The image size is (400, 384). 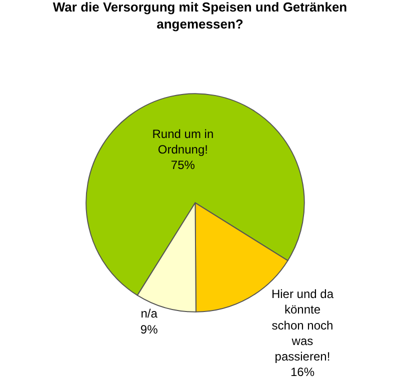 I want to click on slice-label: n/a, so click(x=149, y=313).